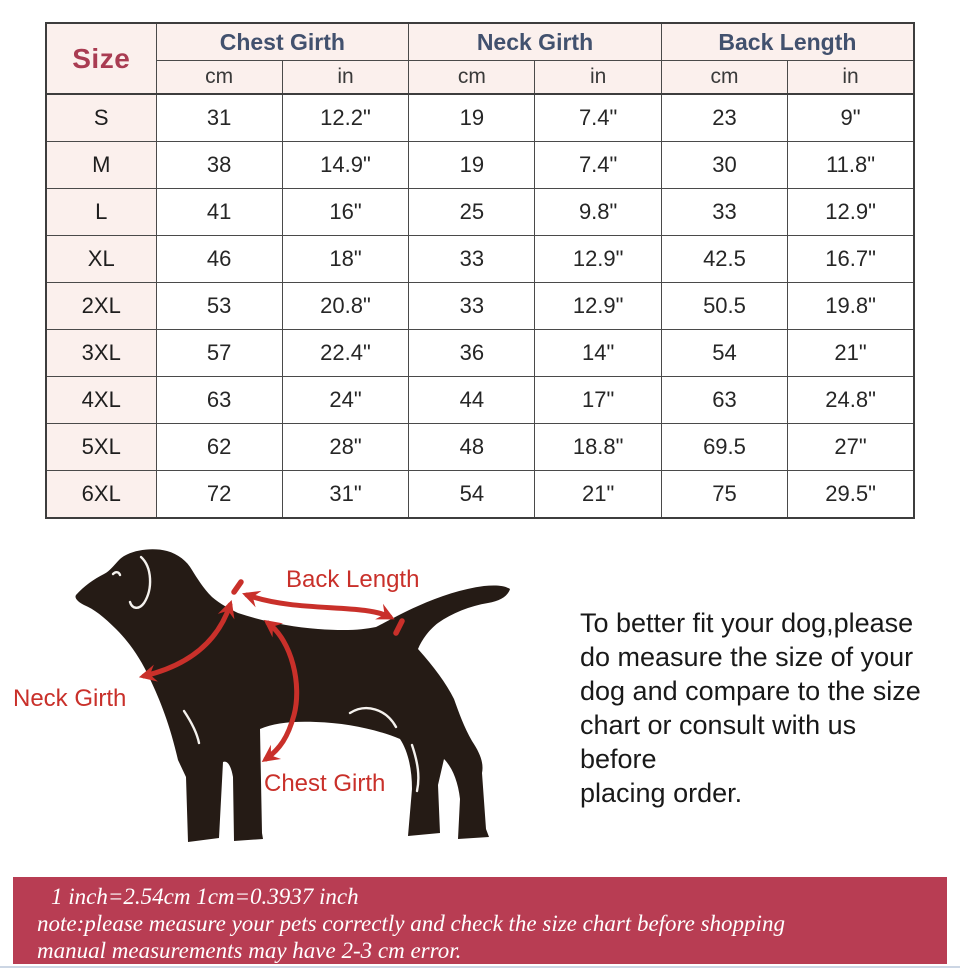  What do you see at coordinates (282, 41) in the screenshot?
I see `chest-girth-header: Chest Girth` at bounding box center [282, 41].